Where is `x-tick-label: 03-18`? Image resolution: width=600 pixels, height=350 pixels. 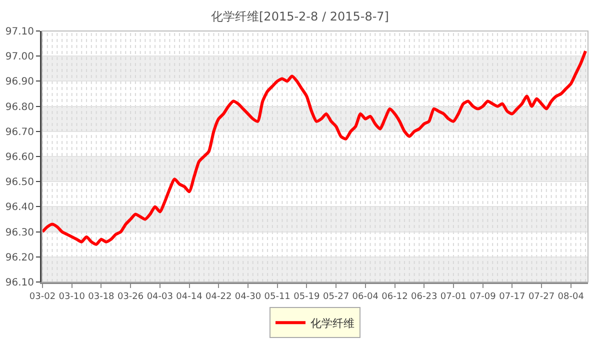 x-tick-label: 03-18 is located at coordinates (101, 297).